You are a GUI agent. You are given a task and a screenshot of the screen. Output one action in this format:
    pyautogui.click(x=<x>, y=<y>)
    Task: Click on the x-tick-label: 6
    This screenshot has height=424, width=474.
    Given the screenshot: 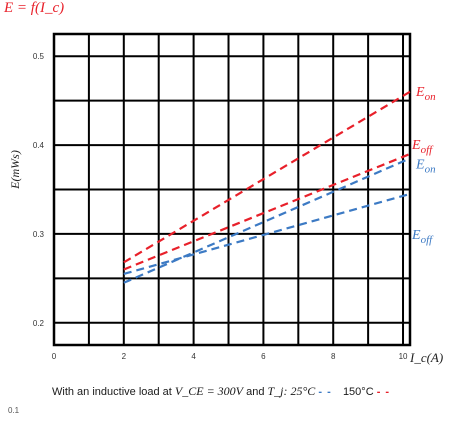 What is the action you would take?
    pyautogui.click(x=263, y=356)
    